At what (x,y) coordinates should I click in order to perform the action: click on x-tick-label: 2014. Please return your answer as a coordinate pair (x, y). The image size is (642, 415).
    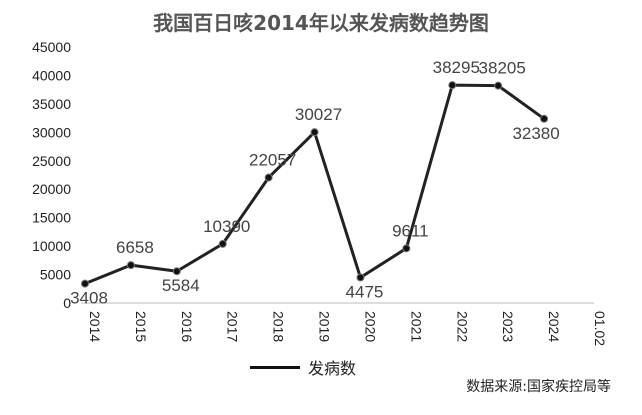
    Looking at the image, I should click on (95, 326).